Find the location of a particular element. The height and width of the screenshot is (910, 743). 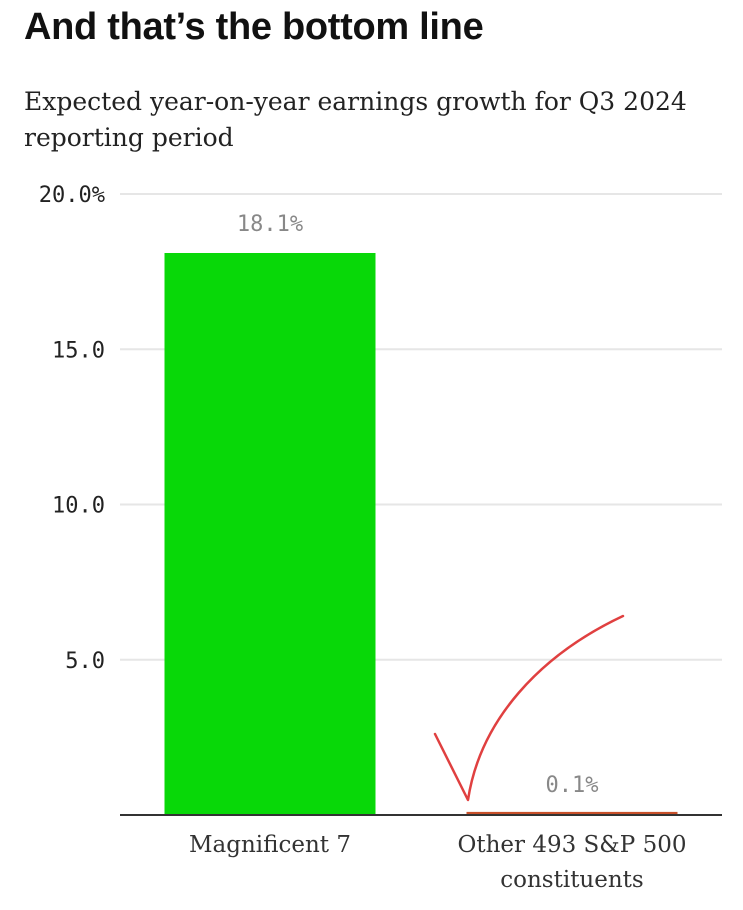

y-tick-label: 5.0 is located at coordinates (85, 661).